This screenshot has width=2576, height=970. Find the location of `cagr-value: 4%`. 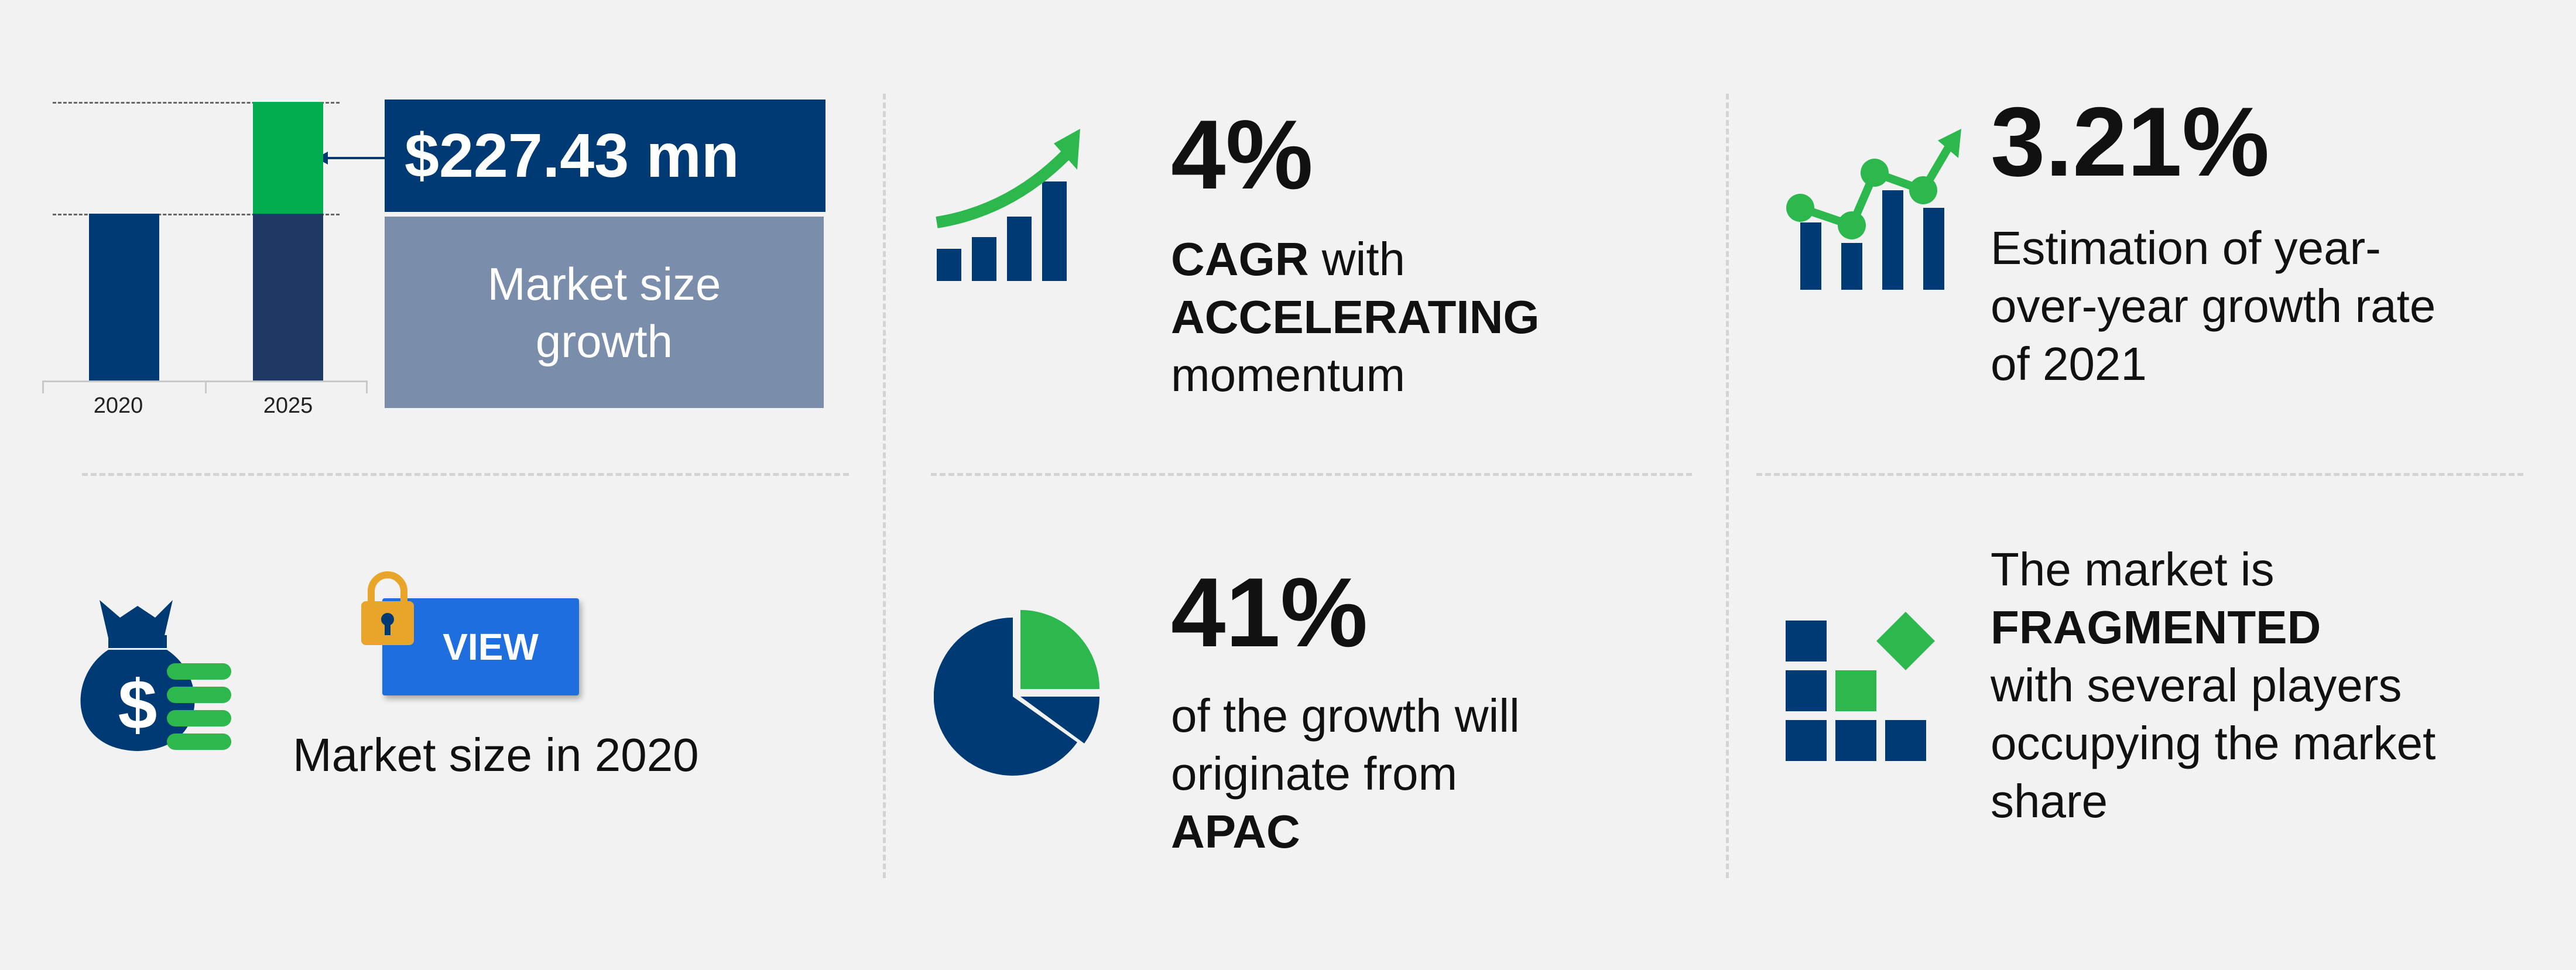

cagr-value: 4% is located at coordinates (1242, 155).